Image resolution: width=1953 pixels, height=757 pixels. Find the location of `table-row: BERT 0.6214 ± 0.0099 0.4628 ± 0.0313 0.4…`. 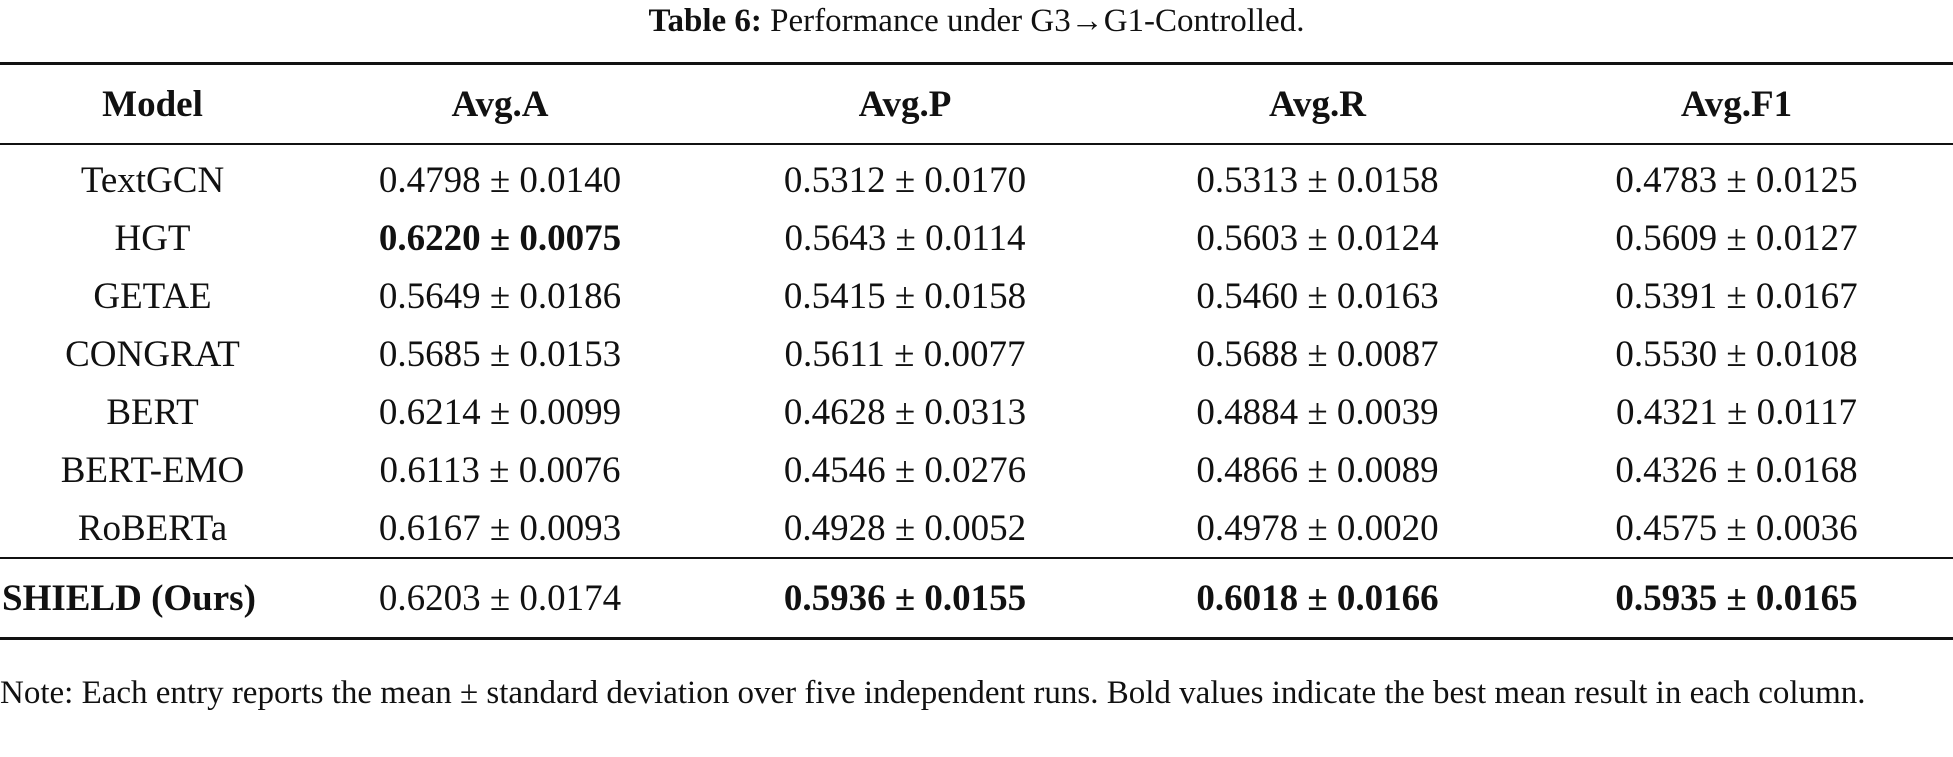

table-row: BERT 0.6214 ± 0.0099 0.4628 ± 0.0313 0.4… is located at coordinates (976, 412).